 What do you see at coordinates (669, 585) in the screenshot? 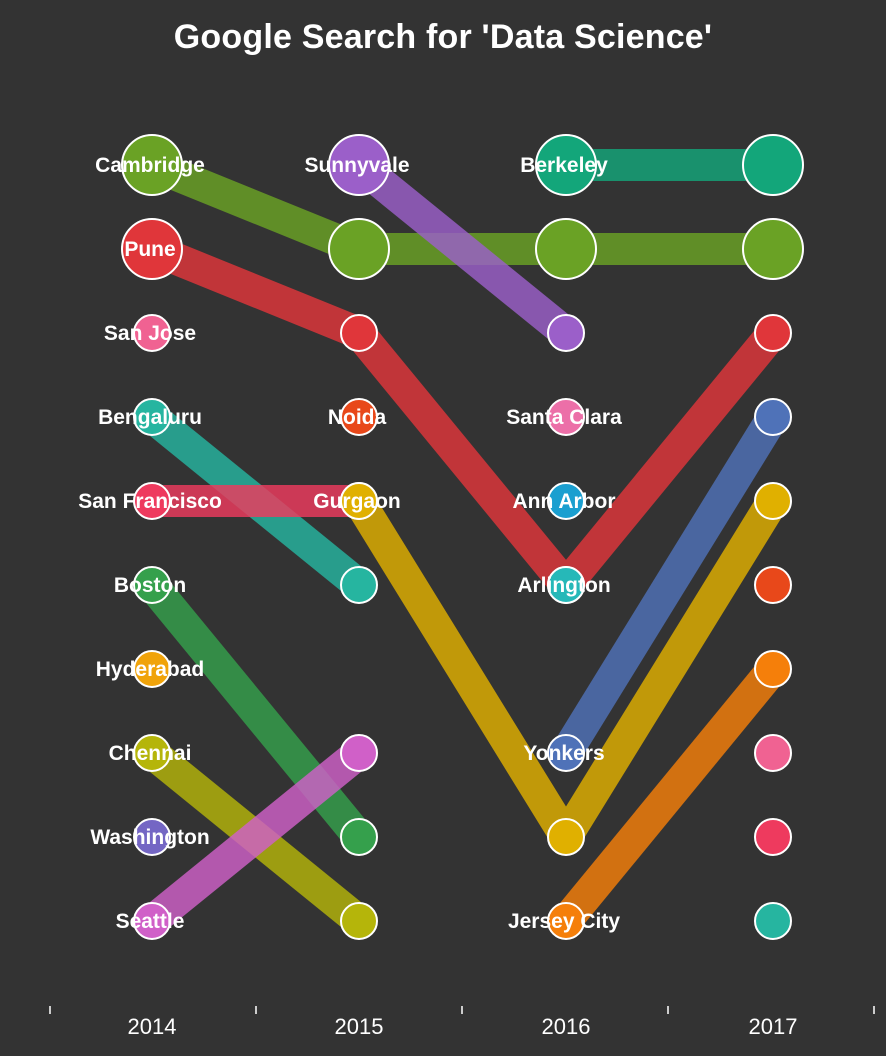
I see `ribbon-yonkers` at bounding box center [669, 585].